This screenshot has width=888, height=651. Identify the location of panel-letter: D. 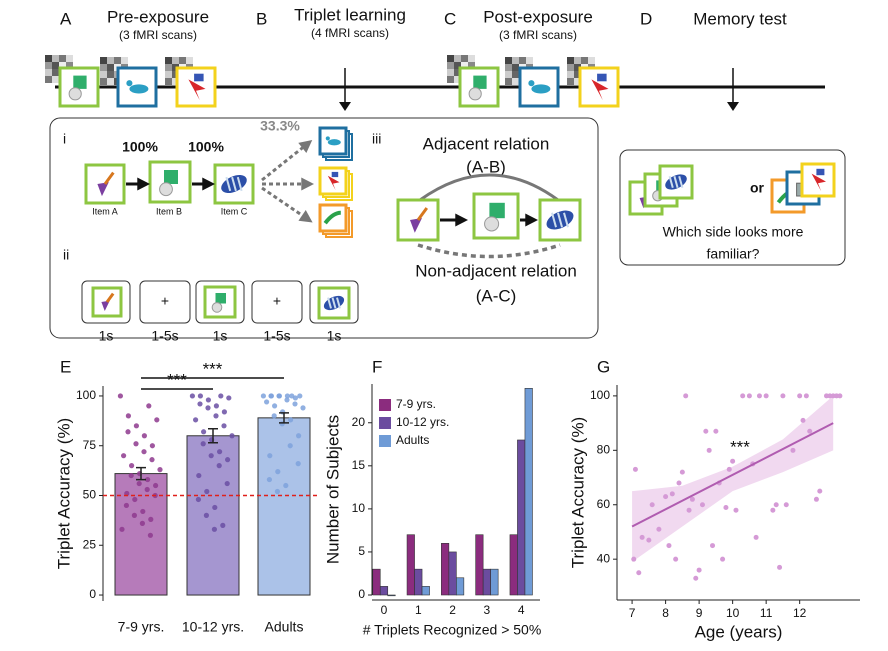
(646, 18).